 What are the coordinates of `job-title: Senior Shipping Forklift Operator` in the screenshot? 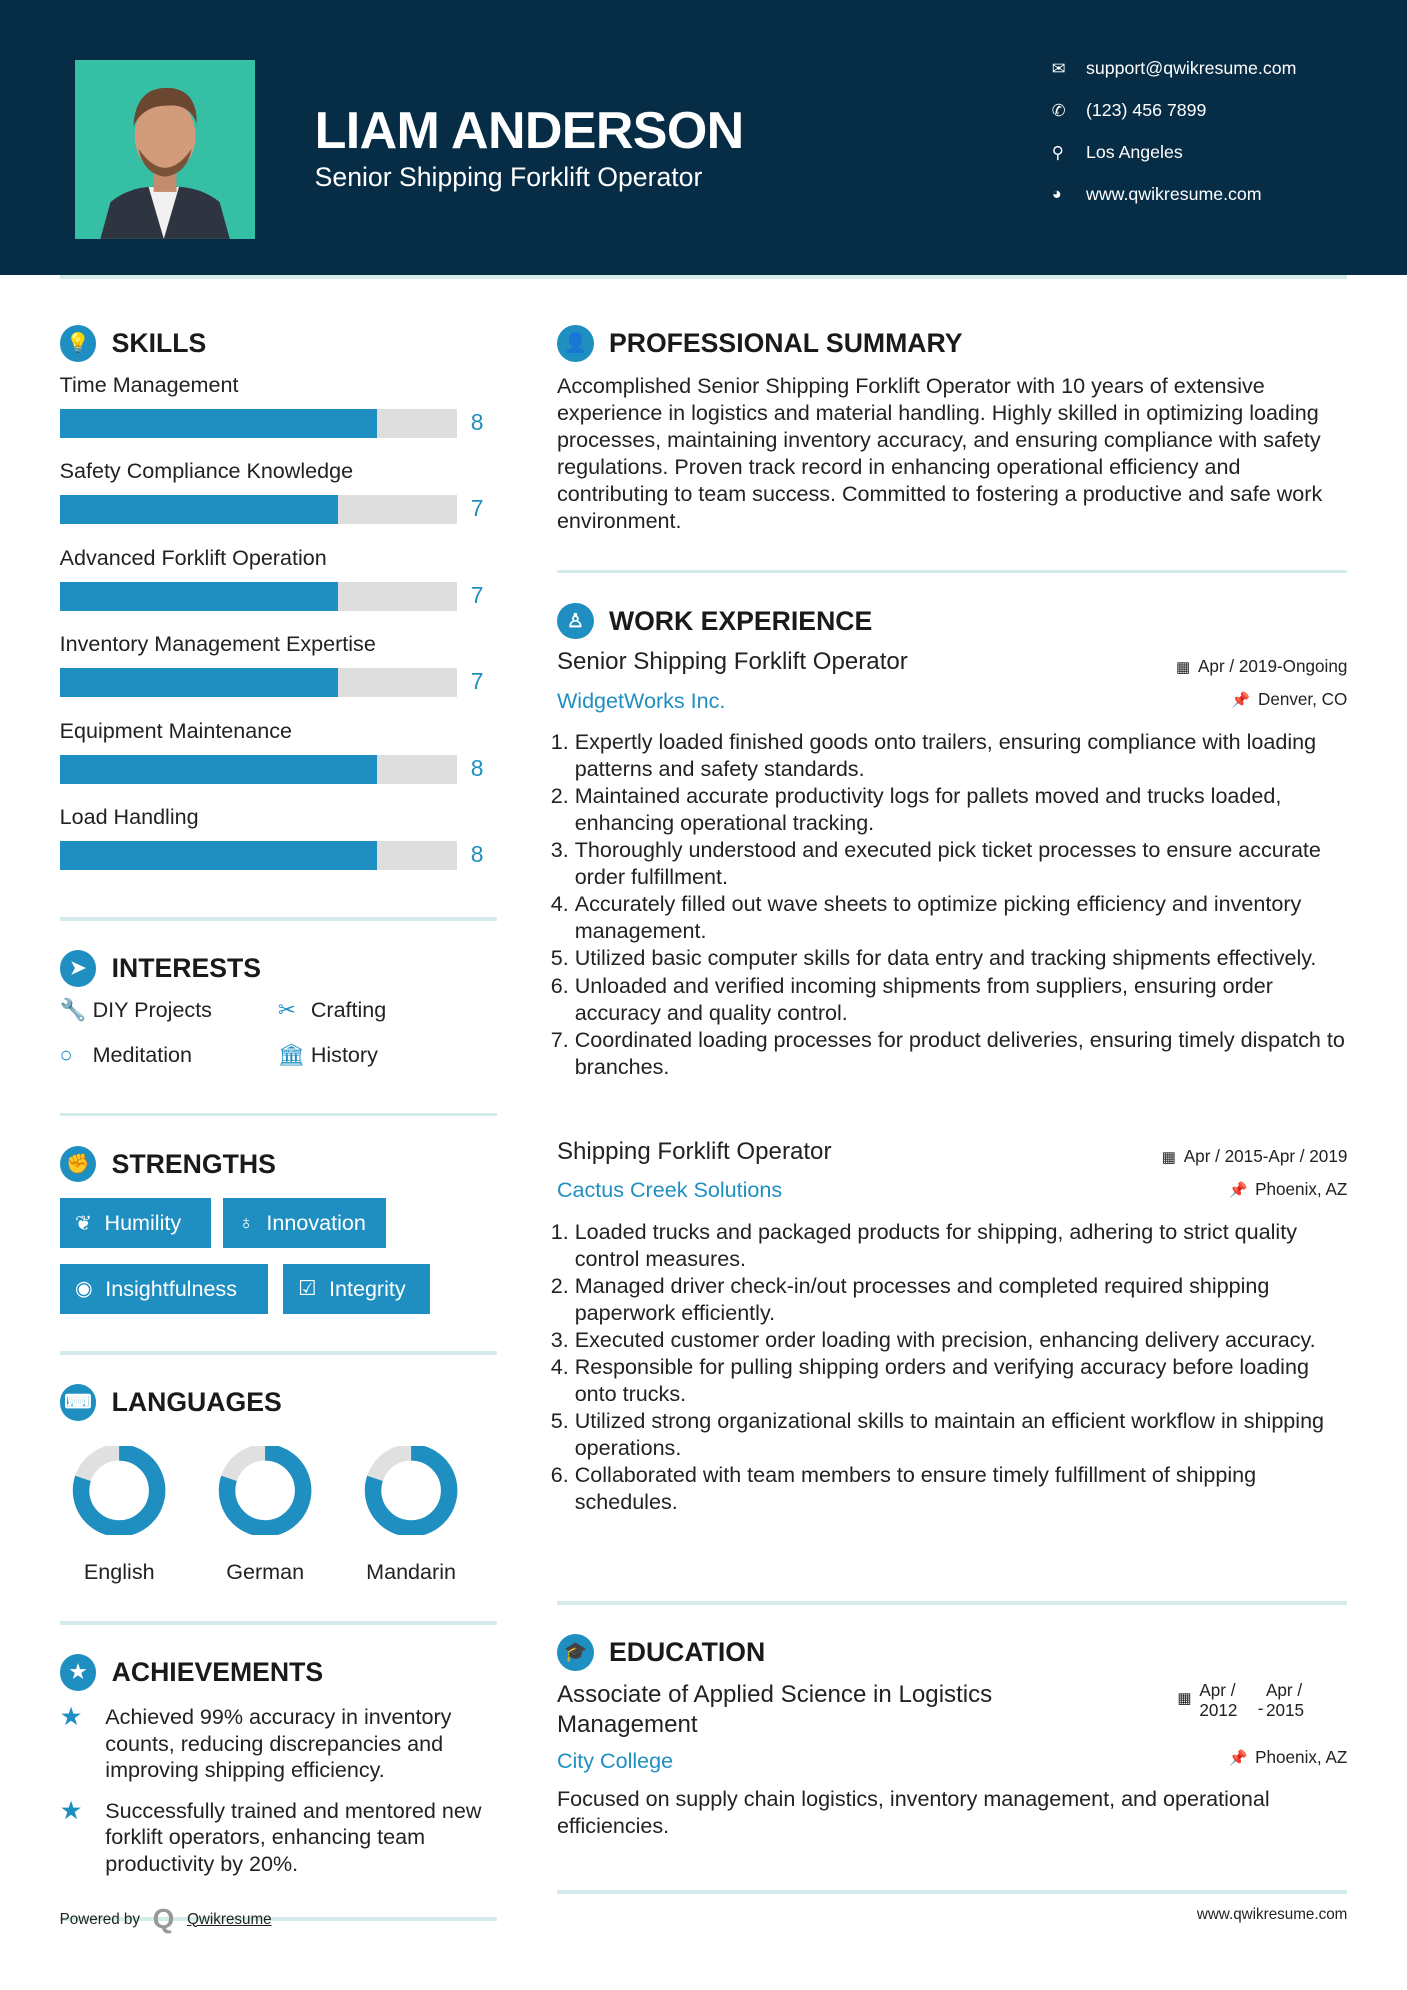 It's located at (732, 662).